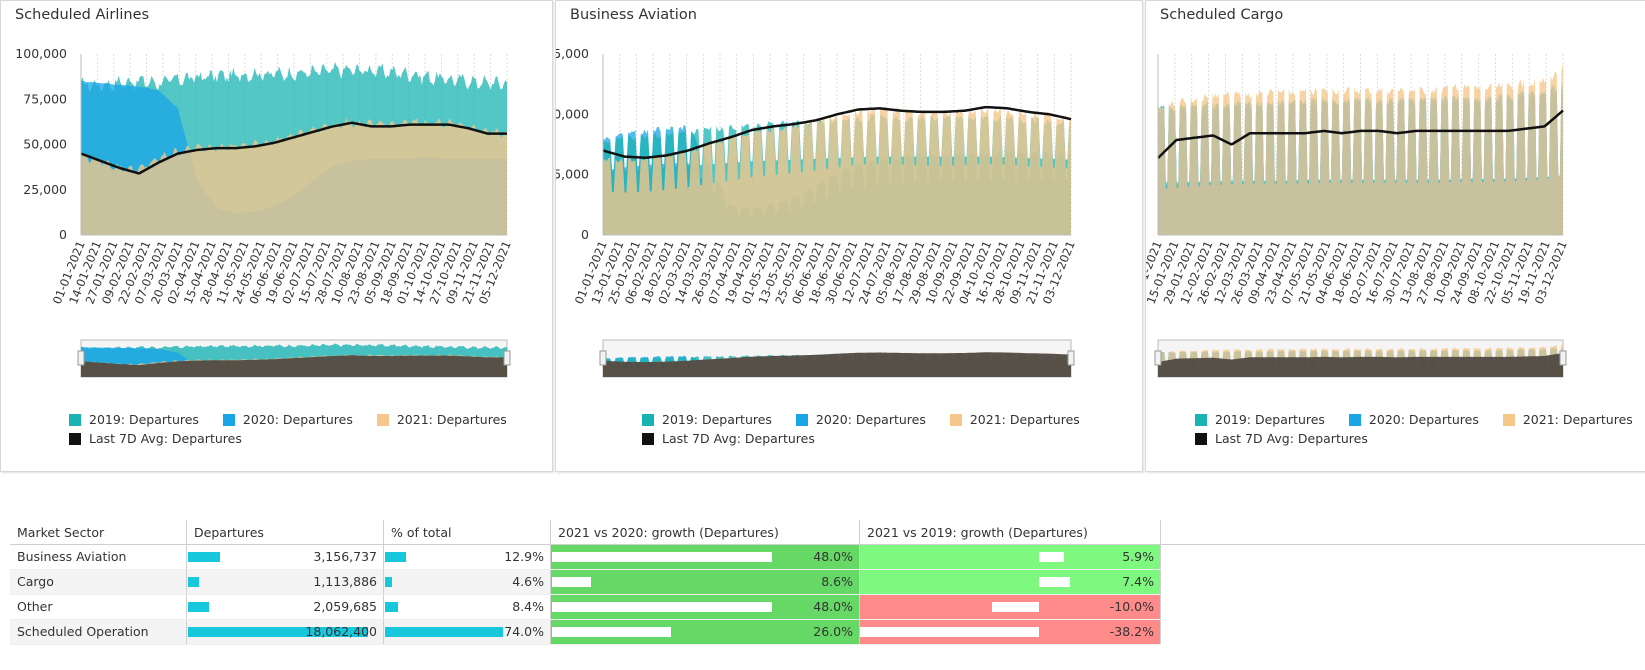  What do you see at coordinates (467, 557) in the screenshot?
I see `cell-pct-total: 12.9%` at bounding box center [467, 557].